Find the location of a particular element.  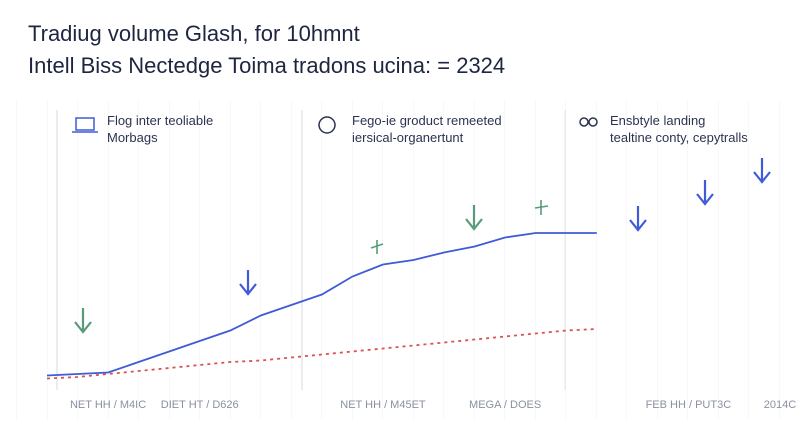

target-icon is located at coordinates (327, 125).